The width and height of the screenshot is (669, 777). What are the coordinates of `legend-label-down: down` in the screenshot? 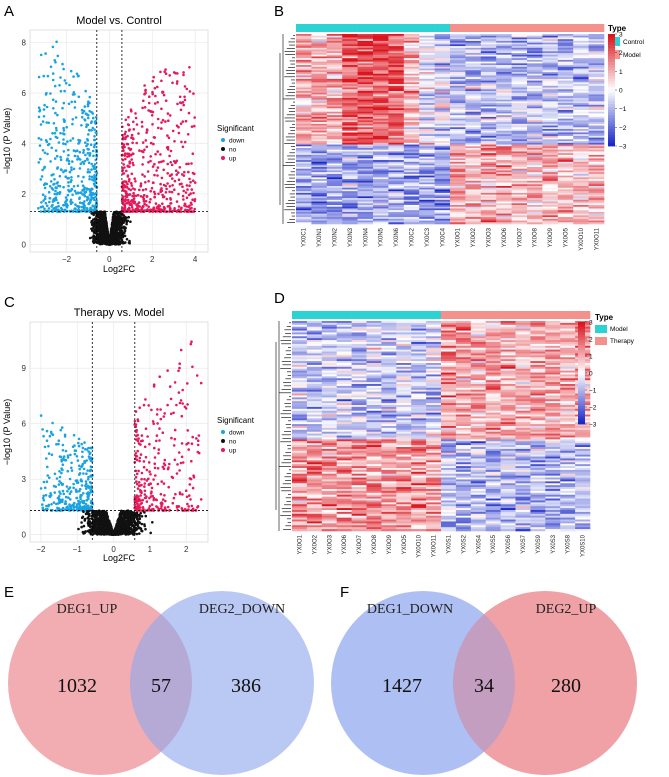 It's located at (237, 141).